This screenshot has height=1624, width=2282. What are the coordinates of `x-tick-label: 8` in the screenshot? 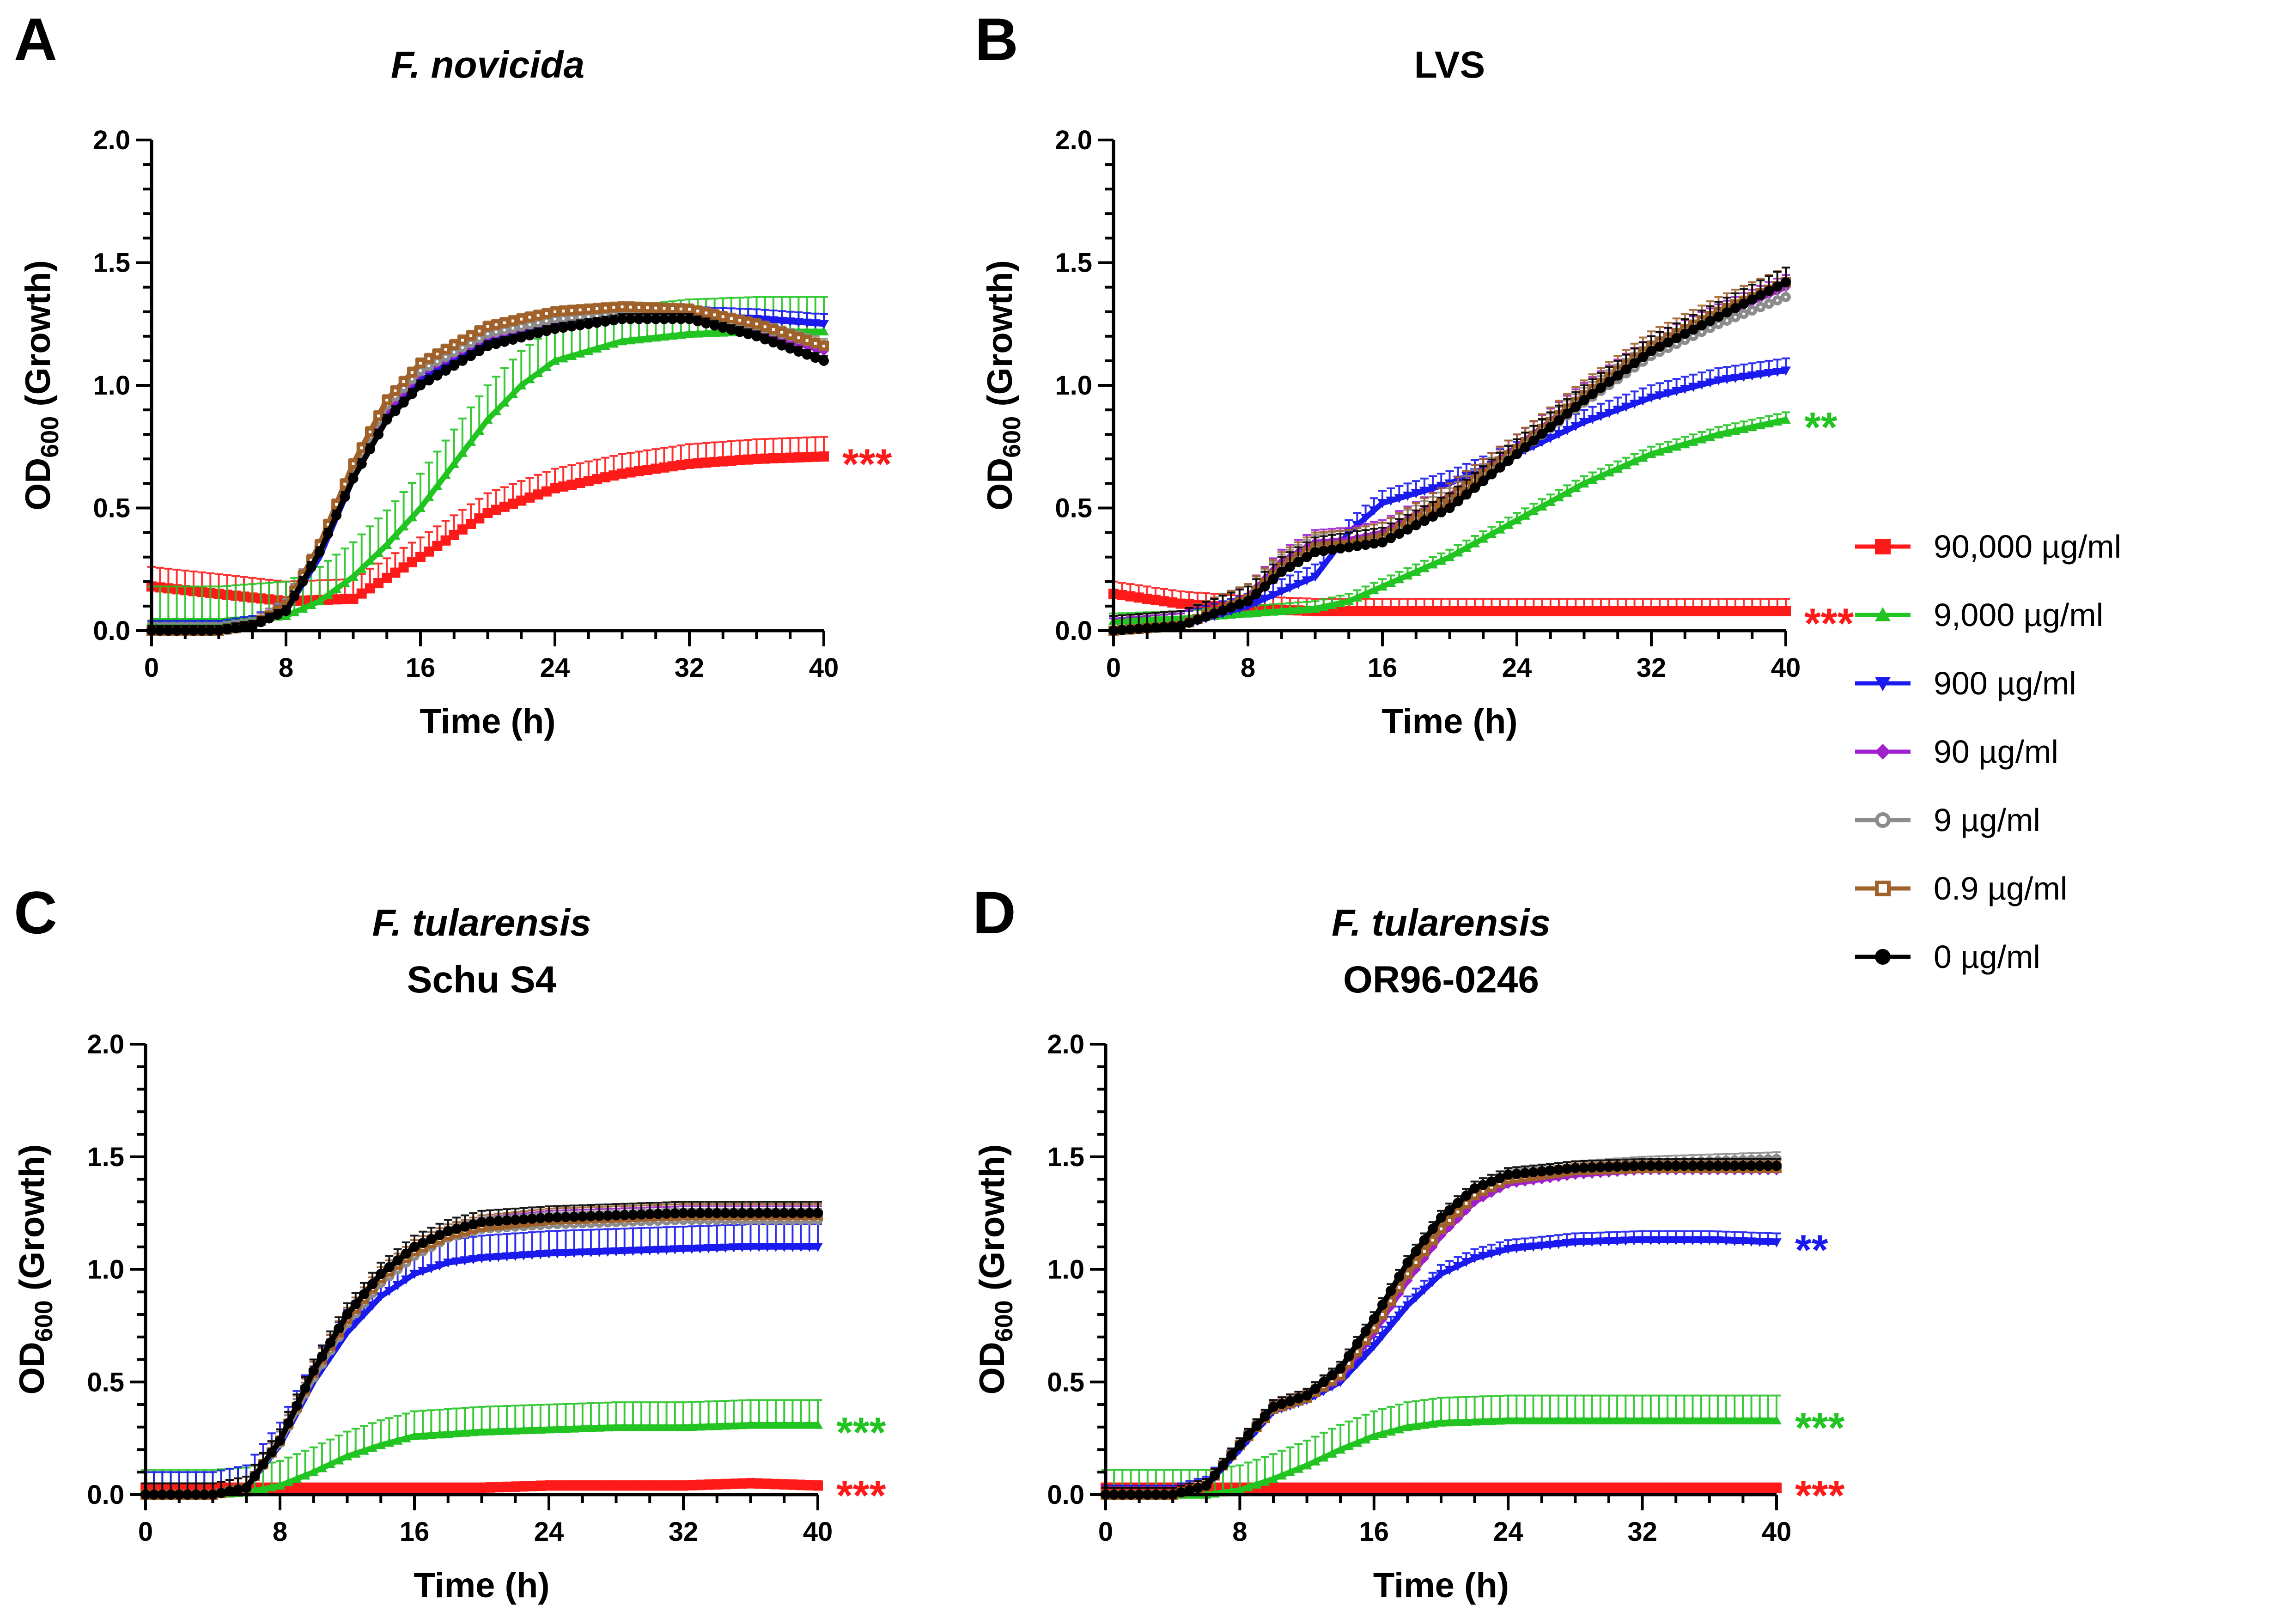 It's located at (1239, 1532).